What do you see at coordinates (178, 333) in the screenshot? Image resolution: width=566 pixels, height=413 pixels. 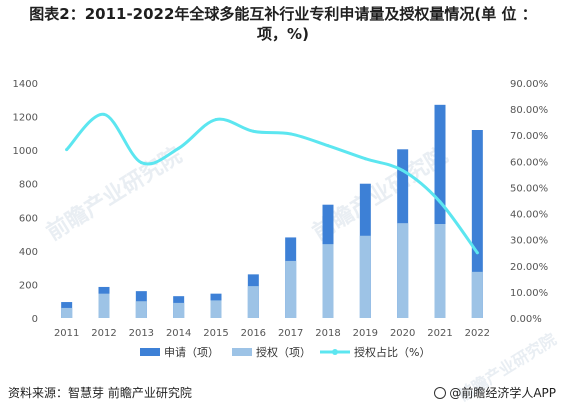 I see `x-tick-label: 2014` at bounding box center [178, 333].